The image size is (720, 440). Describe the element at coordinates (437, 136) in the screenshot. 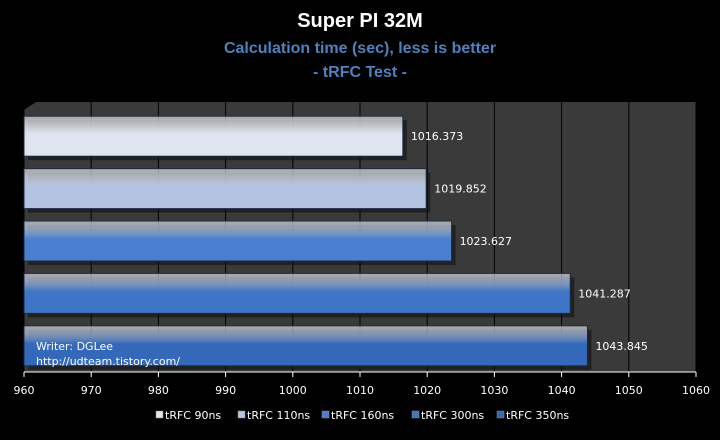

I see `value-label: 1016.373` at that location.